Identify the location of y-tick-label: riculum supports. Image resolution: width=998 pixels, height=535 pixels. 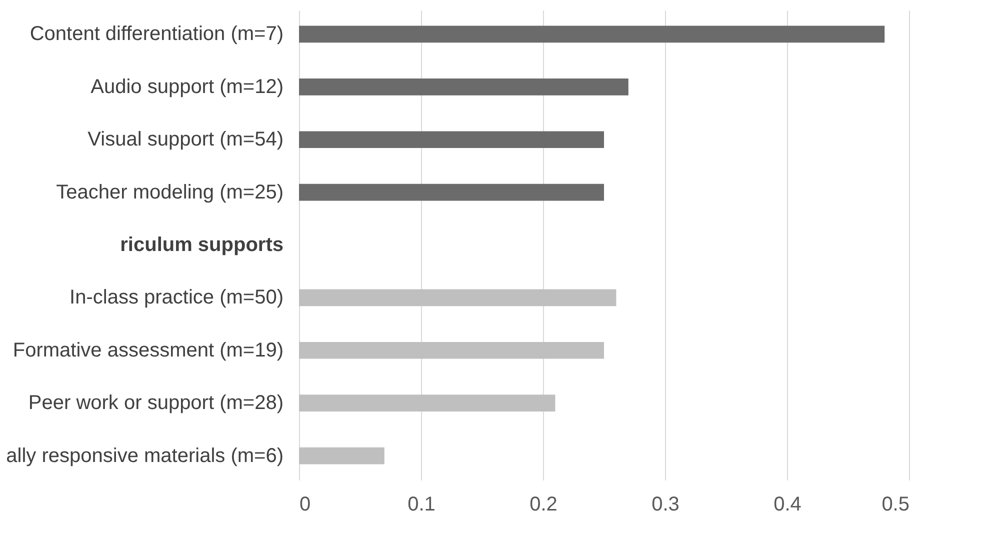
(202, 245).